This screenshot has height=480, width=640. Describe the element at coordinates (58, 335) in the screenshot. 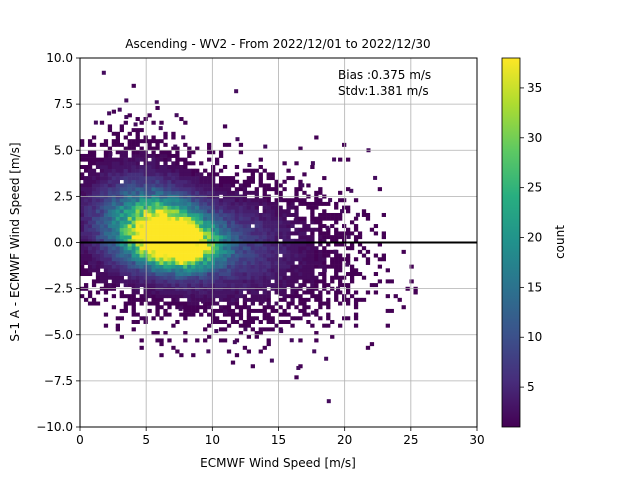

I see `y-tick-label: −5.0` at that location.